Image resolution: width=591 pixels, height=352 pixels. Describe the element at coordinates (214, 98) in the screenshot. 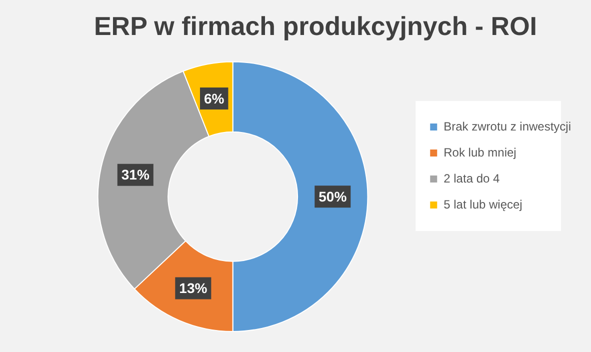

I see `data-label: 6%` at that location.